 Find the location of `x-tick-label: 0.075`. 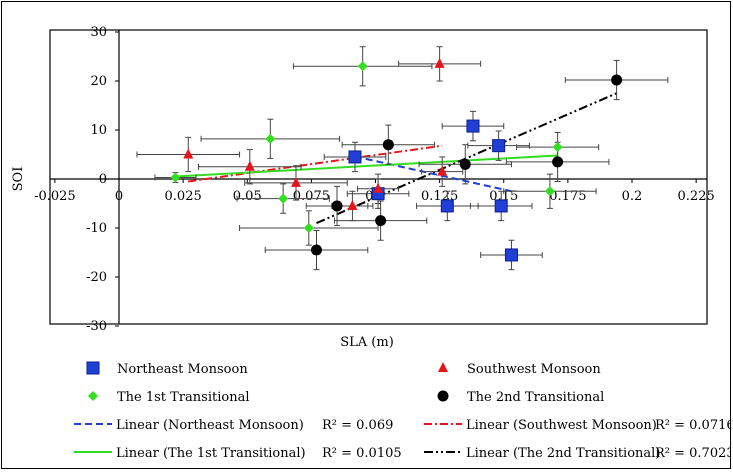

x-tick-label: 0.075 is located at coordinates (311, 196).